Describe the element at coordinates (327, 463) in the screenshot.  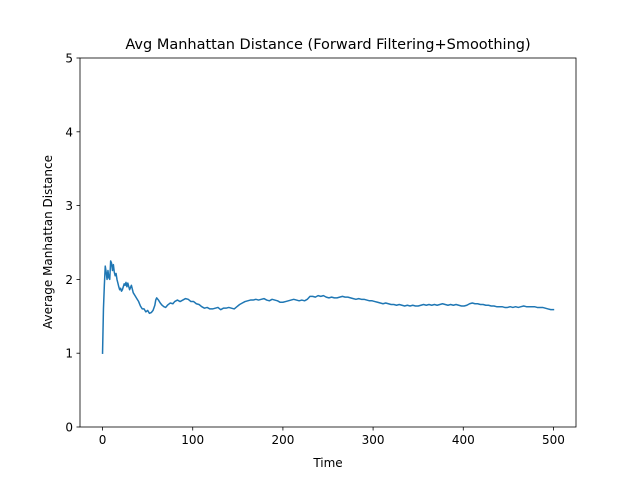
I see `x-axis-title: Time` at that location.